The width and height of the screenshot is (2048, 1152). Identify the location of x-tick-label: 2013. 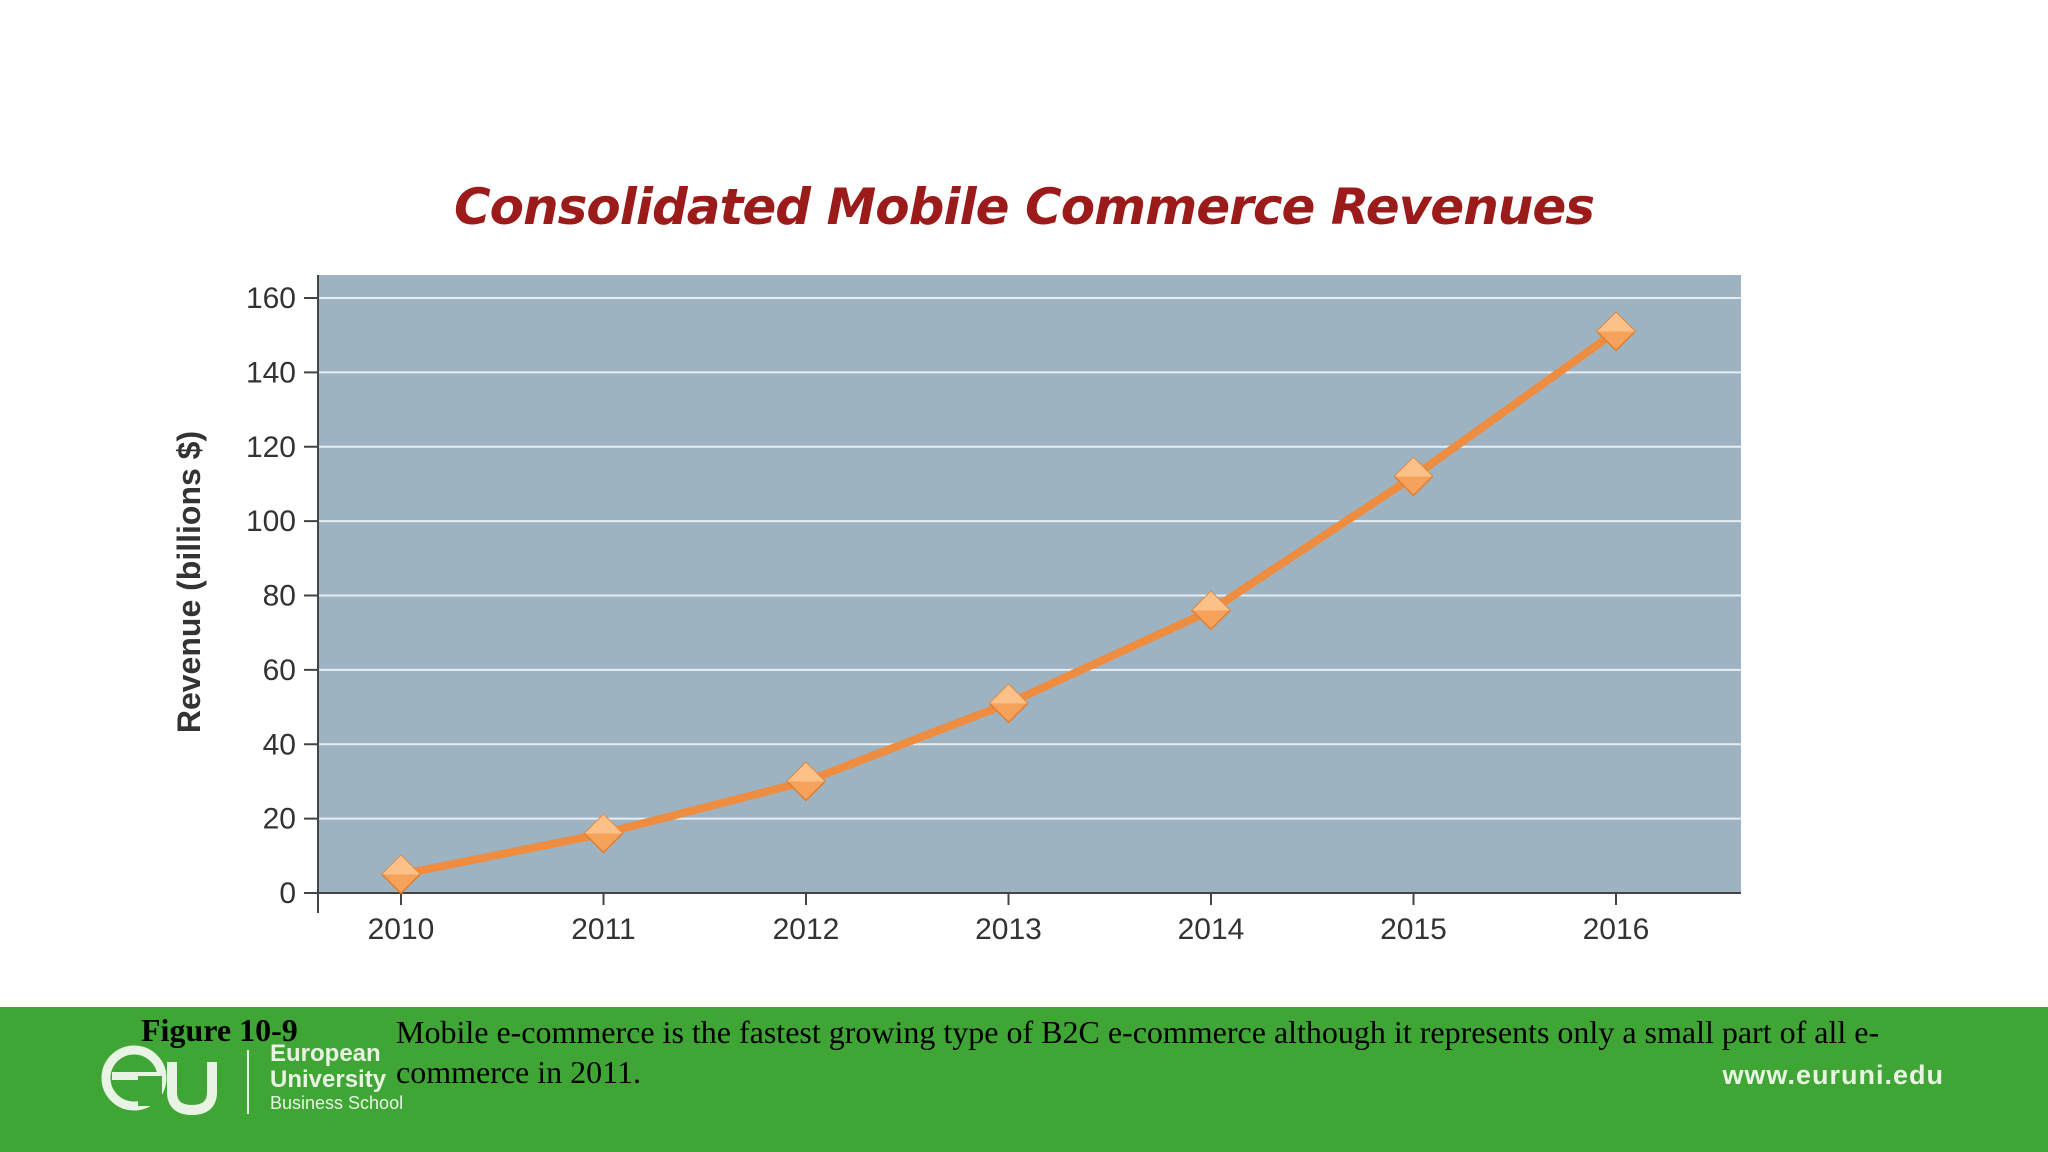
(1008, 929).